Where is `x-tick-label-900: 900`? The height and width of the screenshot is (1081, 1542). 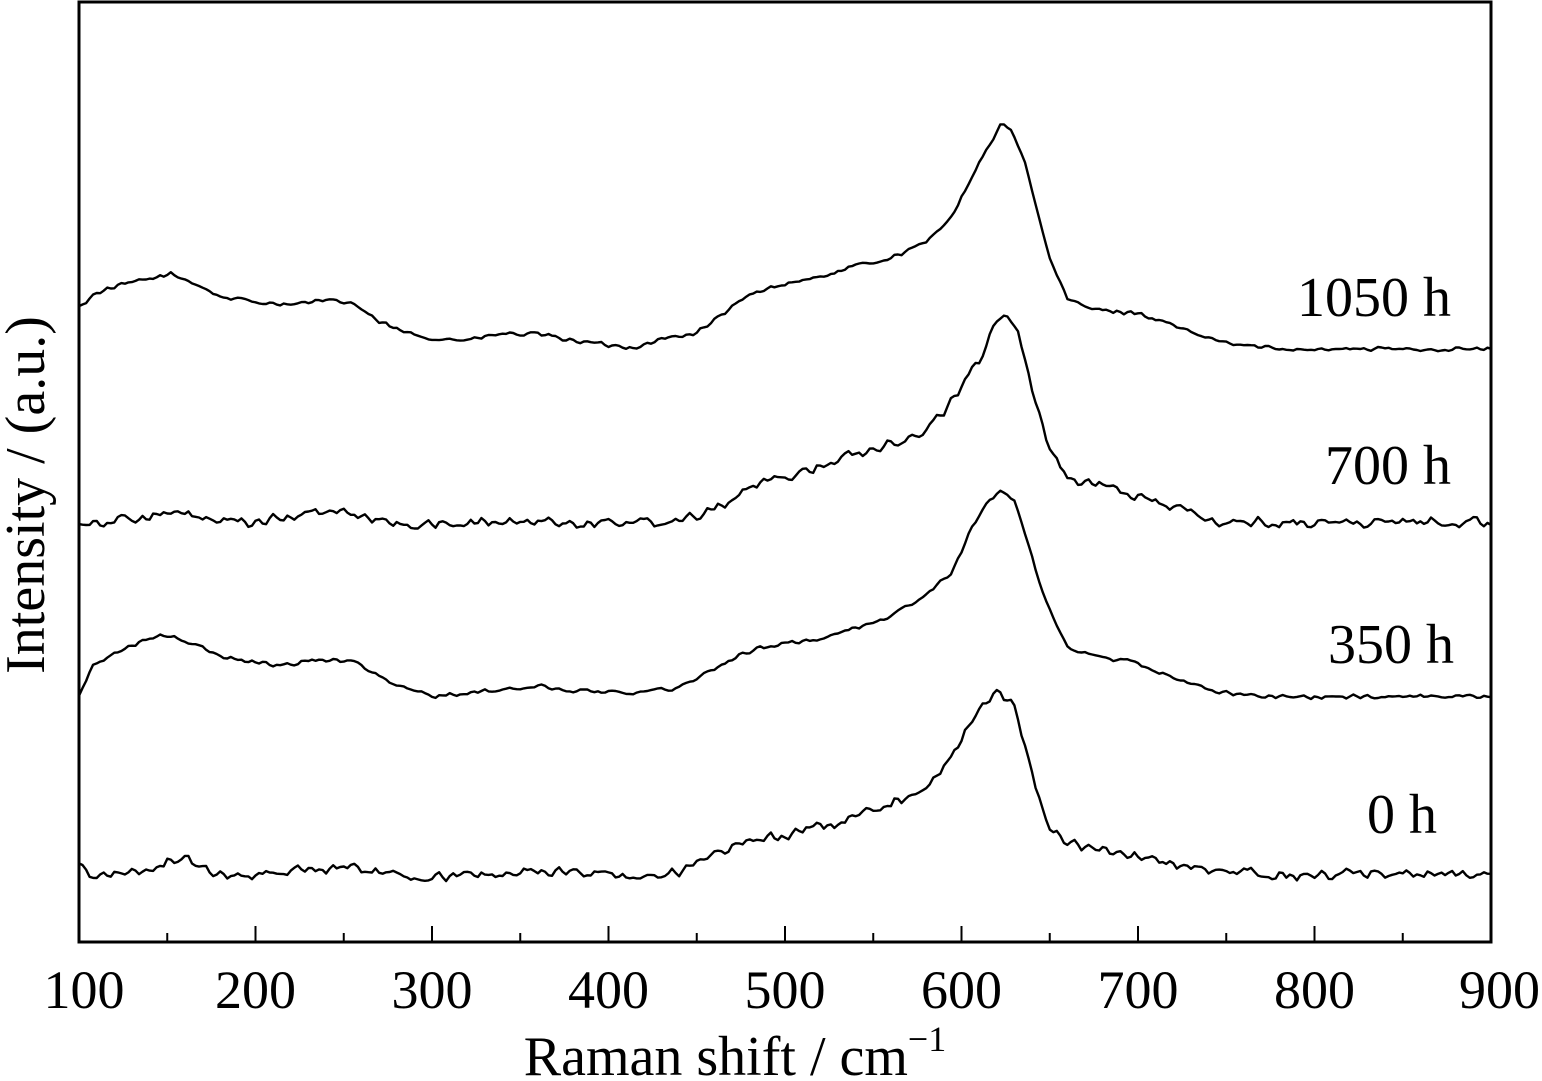
x-tick-label-900: 900 is located at coordinates (1499, 990).